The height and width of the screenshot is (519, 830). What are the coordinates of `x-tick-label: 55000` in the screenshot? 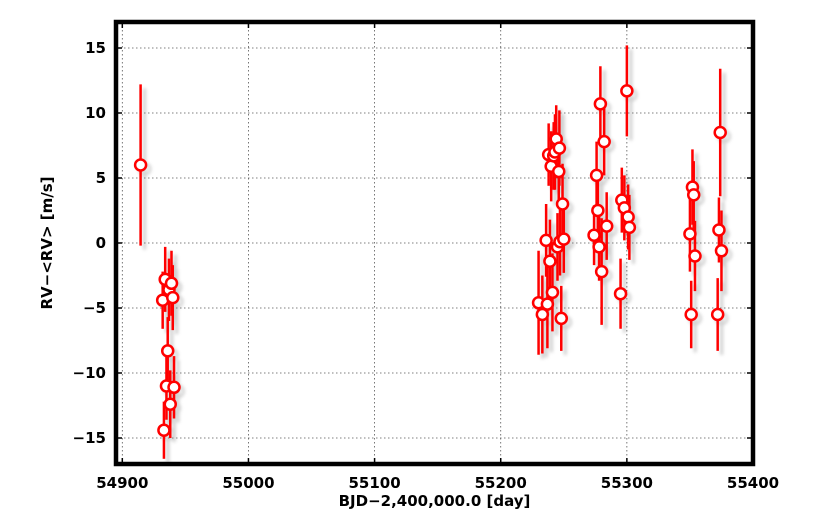 It's located at (248, 483).